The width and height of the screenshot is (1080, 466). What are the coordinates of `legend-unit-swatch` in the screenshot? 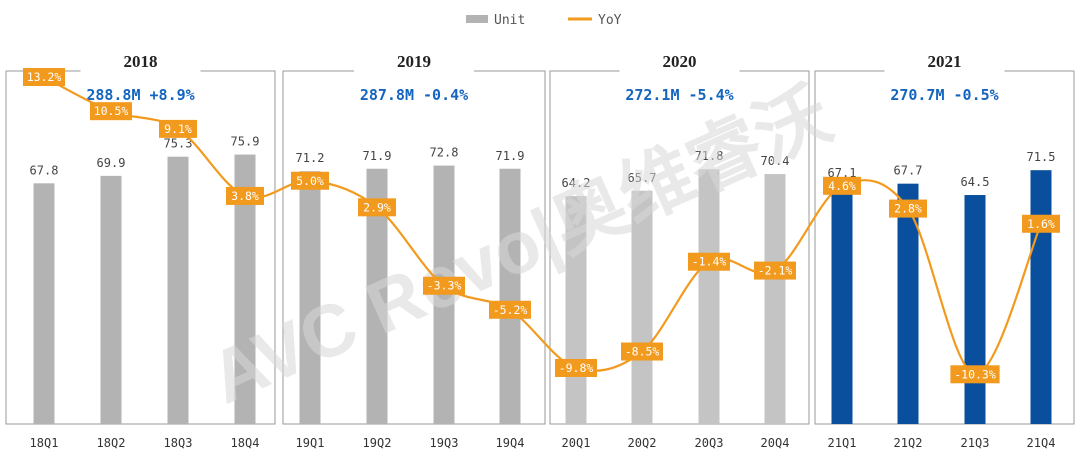 It's located at (477, 19).